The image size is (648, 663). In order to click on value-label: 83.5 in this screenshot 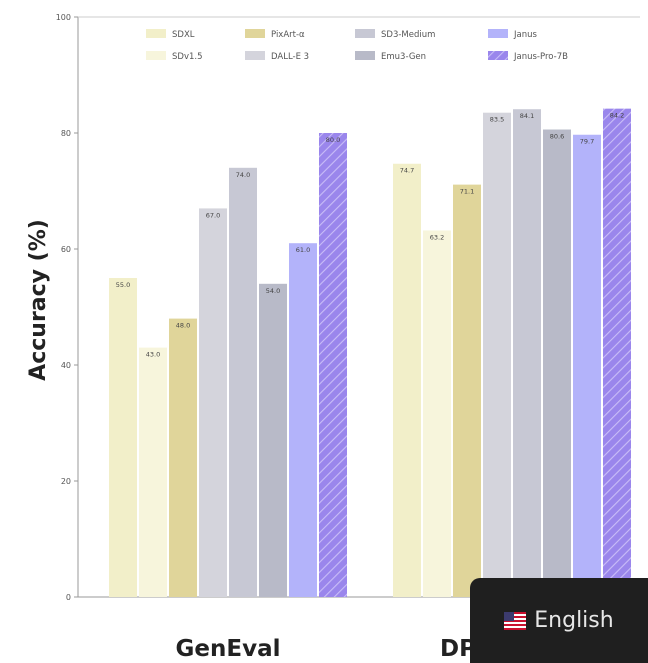, I will do `click(497, 120)`.